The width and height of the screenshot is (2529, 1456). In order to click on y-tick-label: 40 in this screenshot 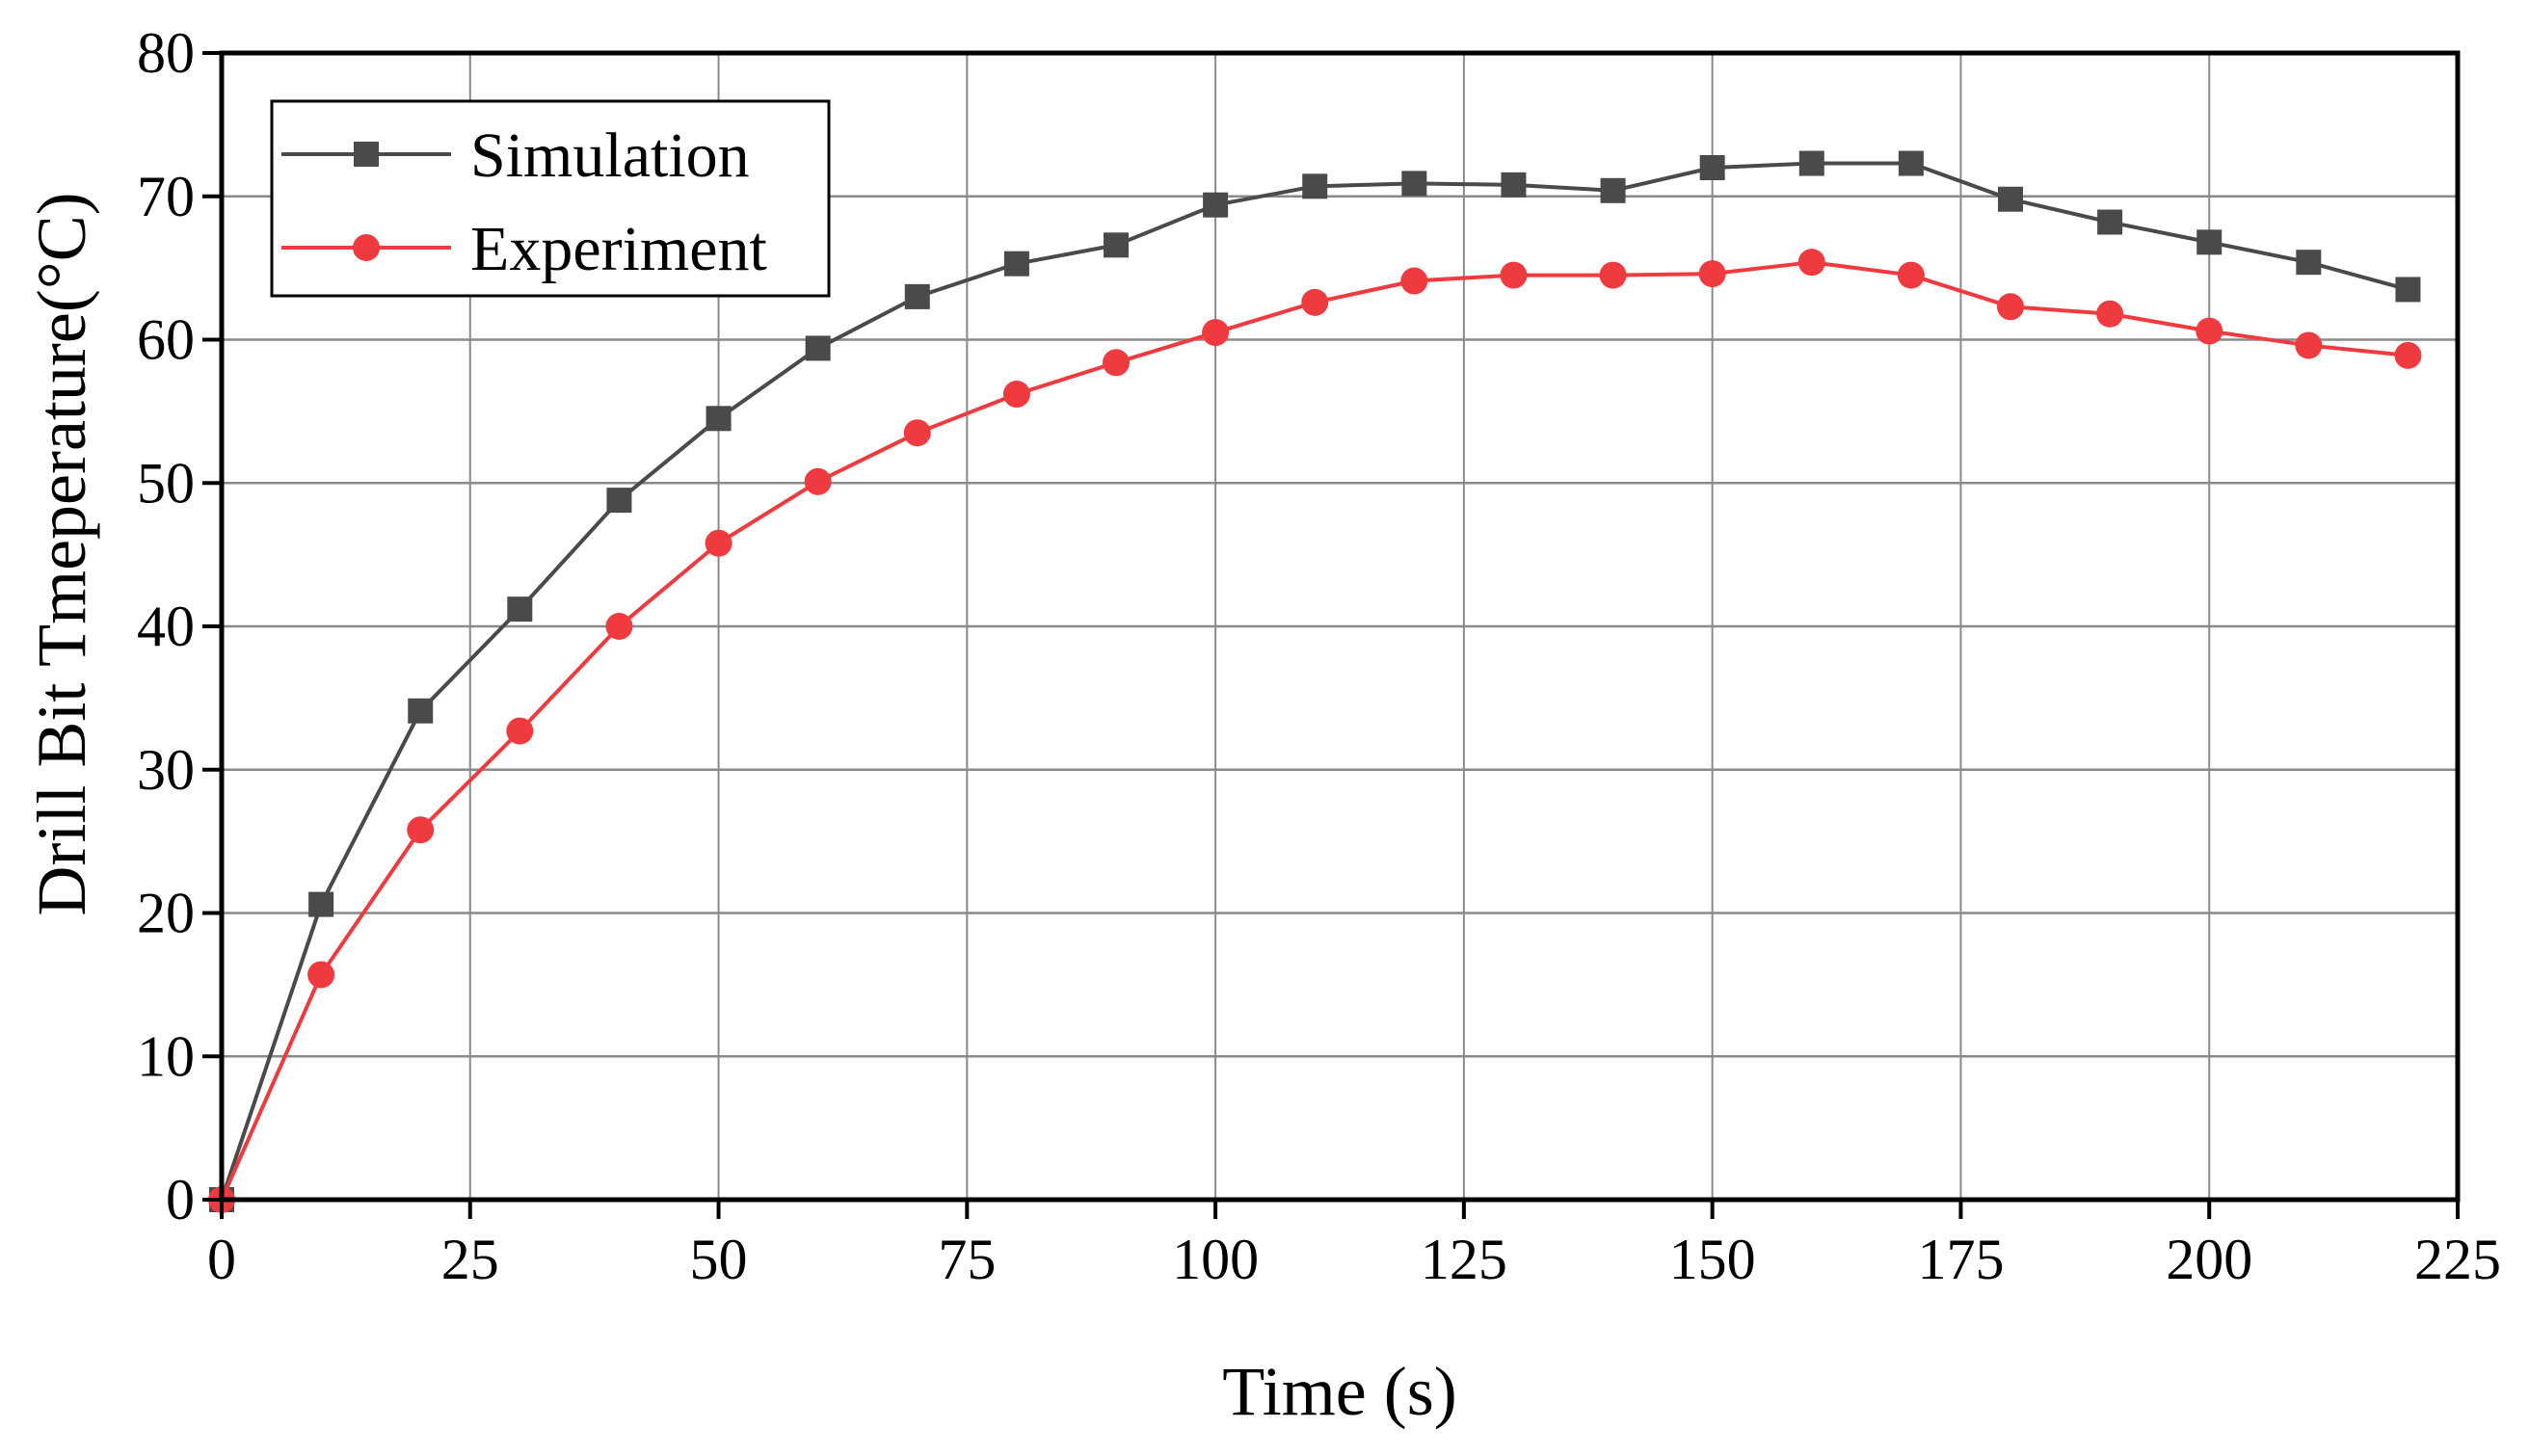, I will do `click(166, 627)`.